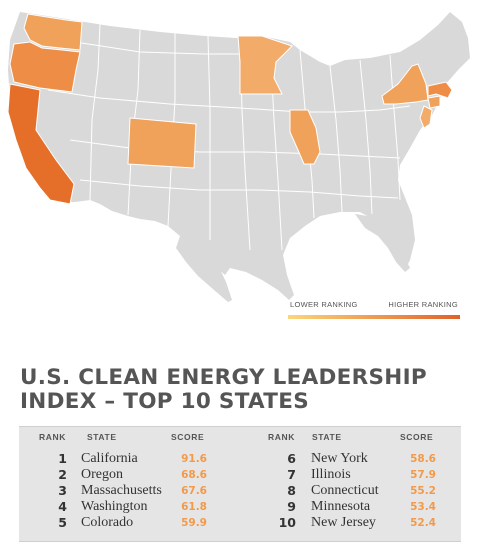  Describe the element at coordinates (440, 90) in the screenshot. I see `state-massachusetts` at that location.